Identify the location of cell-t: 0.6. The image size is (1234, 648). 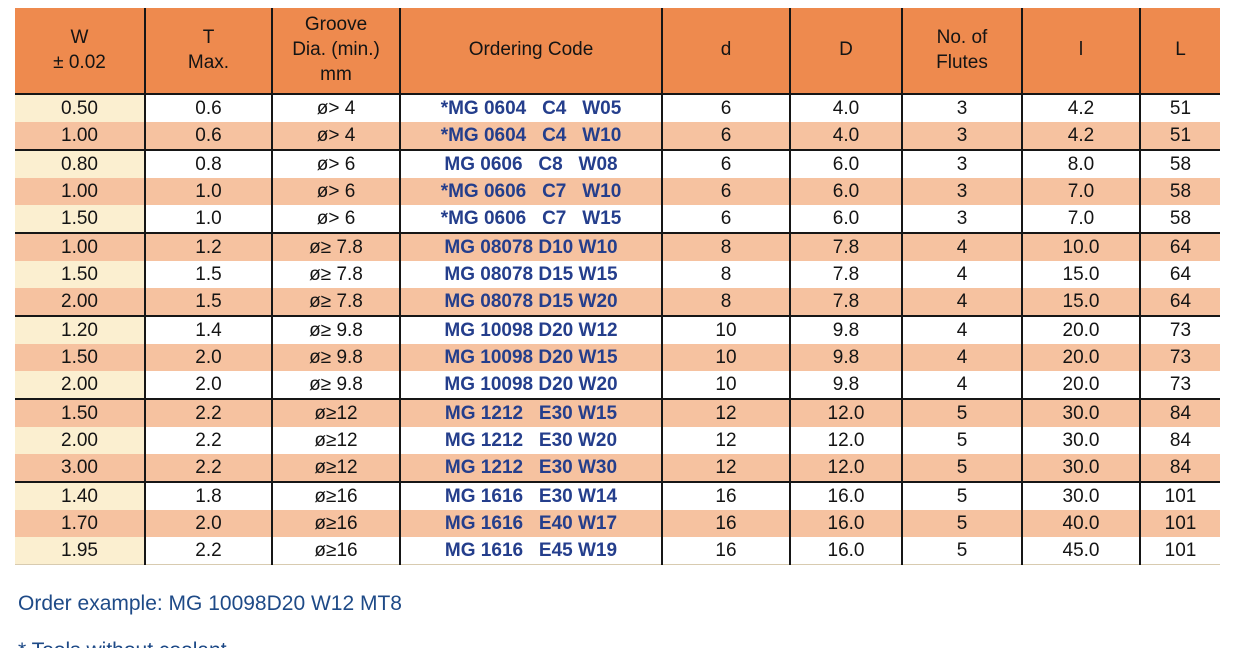
(208, 136).